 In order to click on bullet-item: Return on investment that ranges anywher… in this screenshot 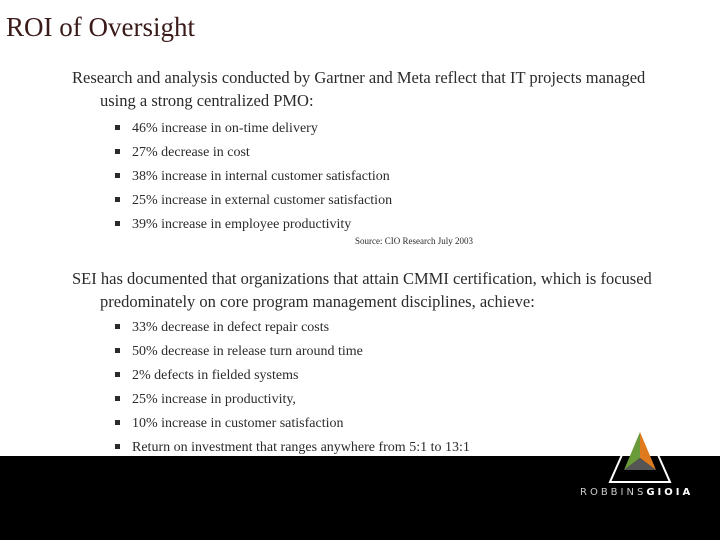, I will do `click(292, 448)`.